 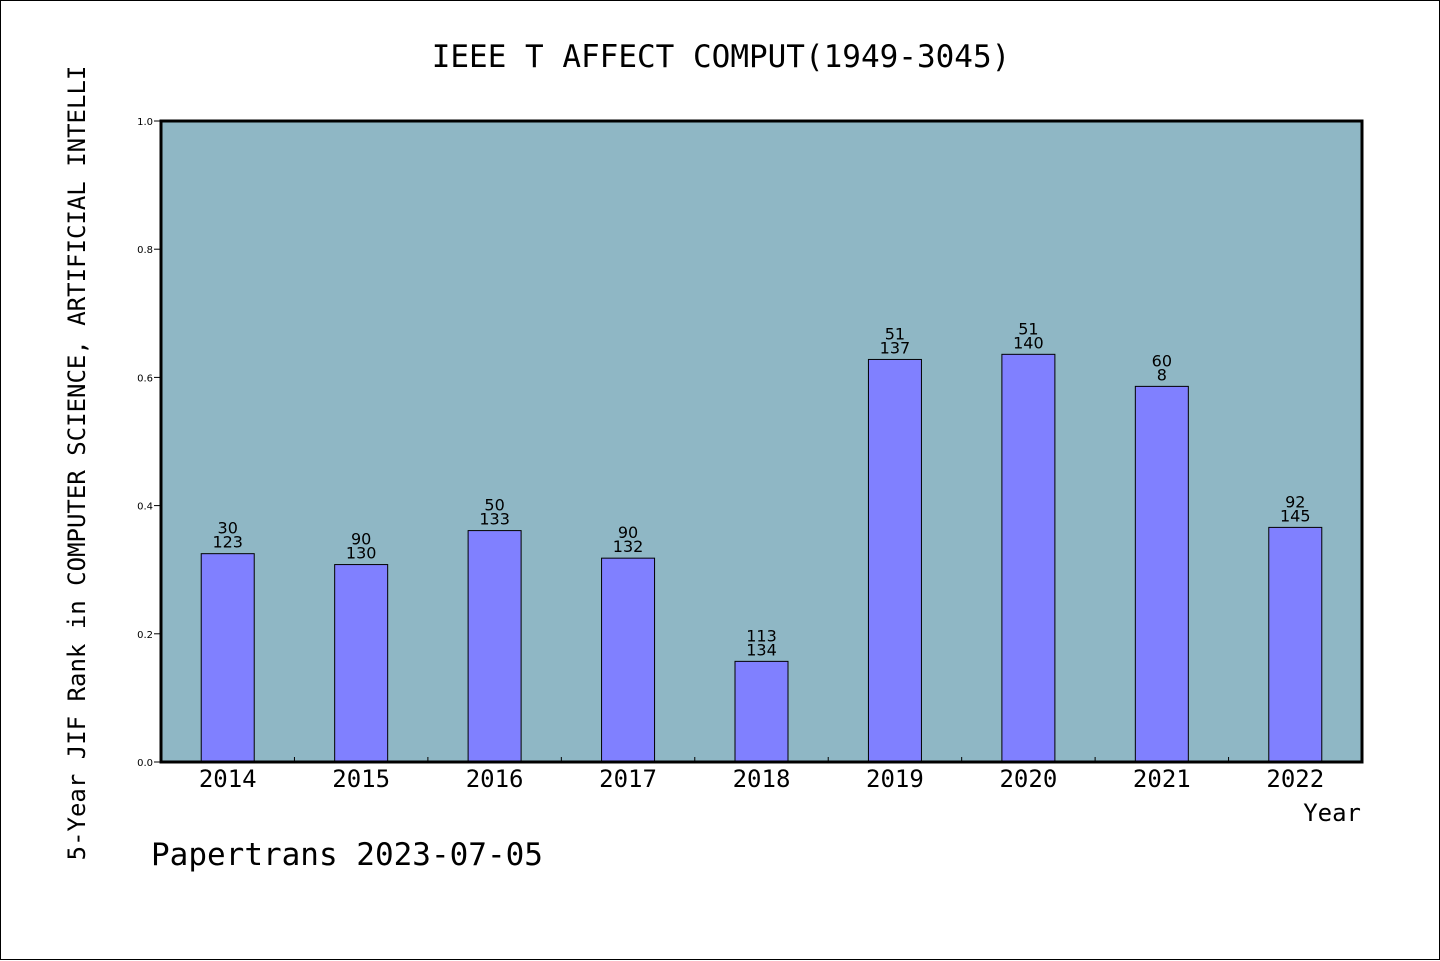 I want to click on y-tick-label: 0.8, so click(x=145, y=250).